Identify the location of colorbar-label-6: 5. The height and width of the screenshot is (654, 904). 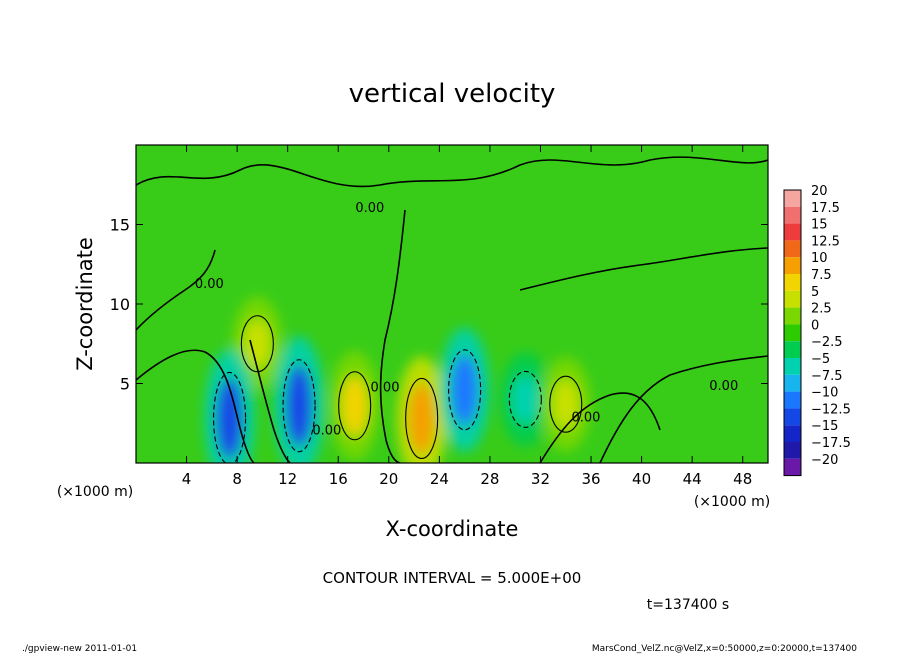
(815, 292).